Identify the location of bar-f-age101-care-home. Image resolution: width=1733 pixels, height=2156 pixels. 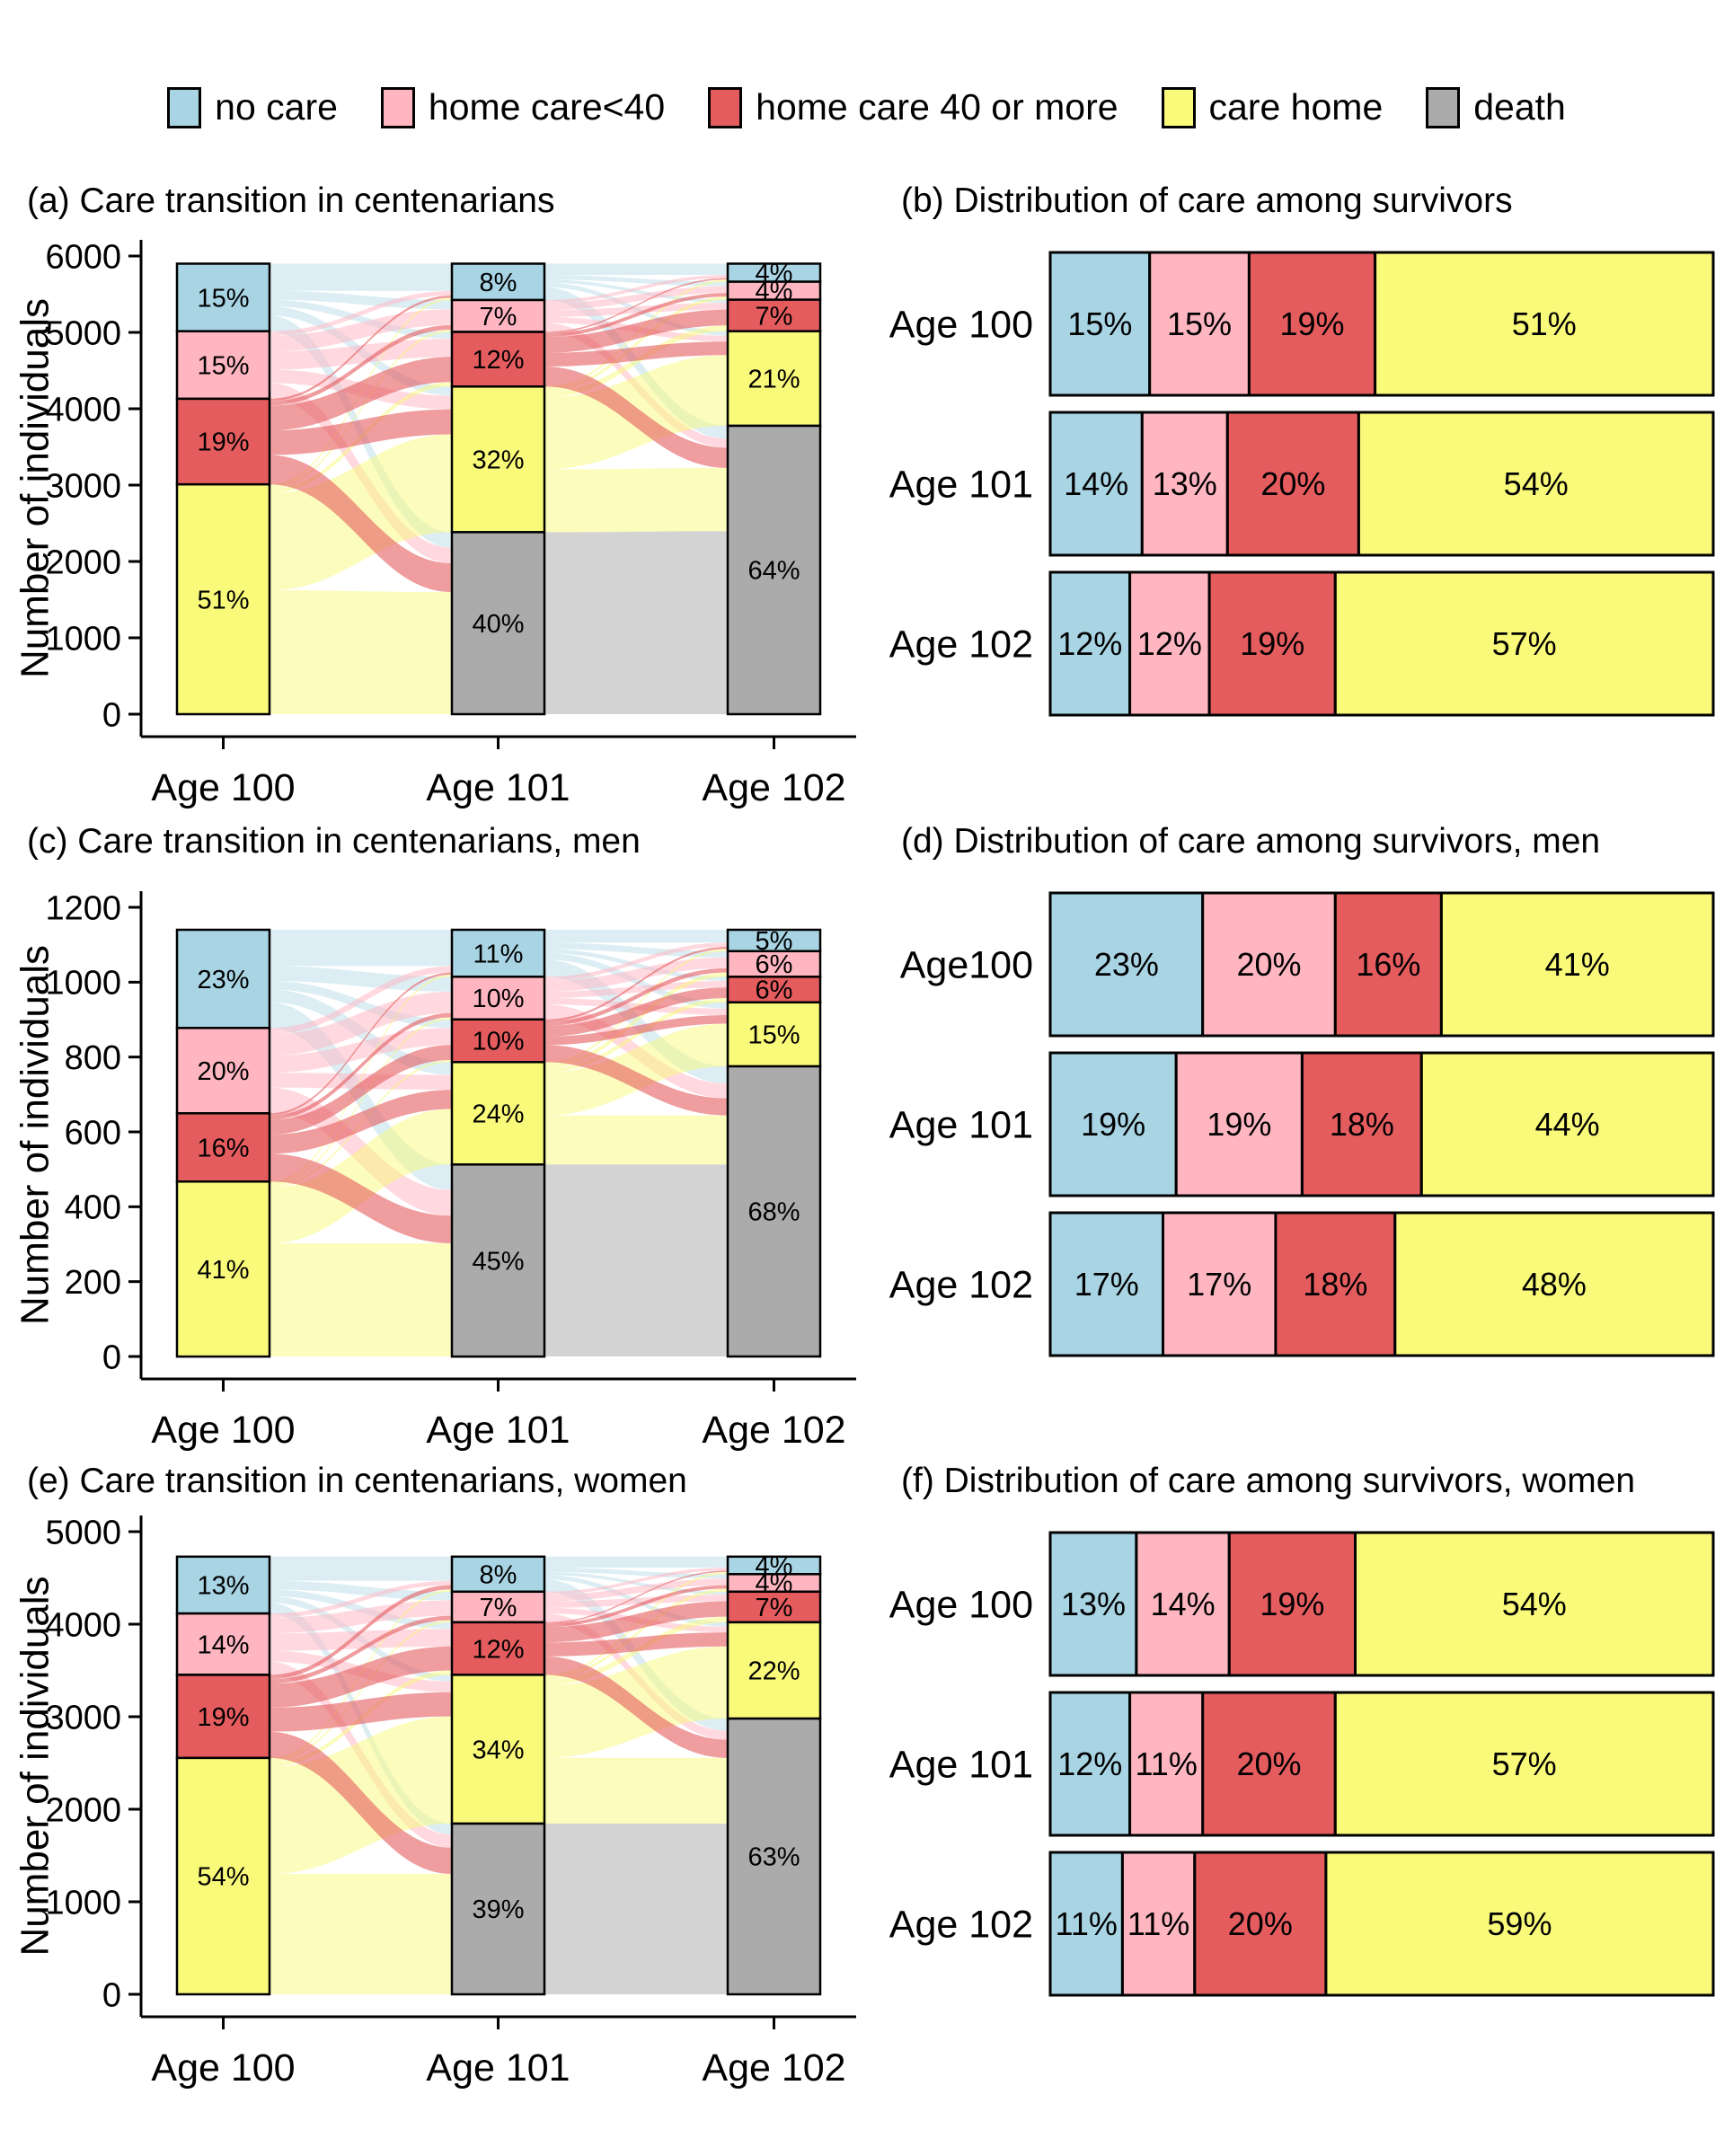
(1524, 1764).